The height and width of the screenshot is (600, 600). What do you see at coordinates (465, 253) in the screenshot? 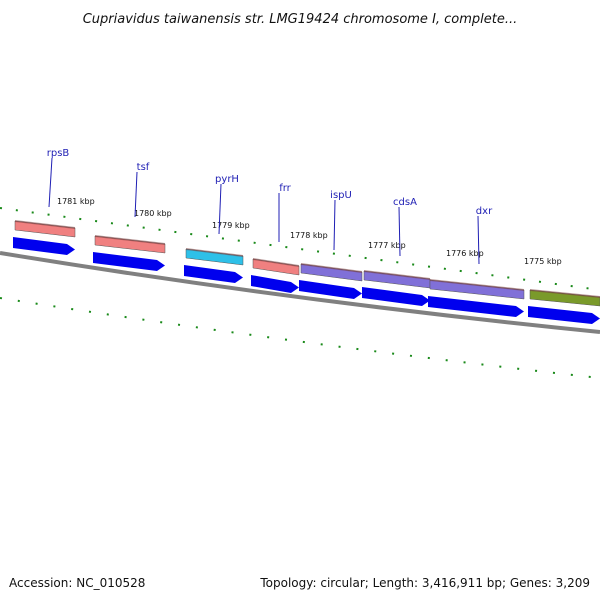
I see `kbp-tick-label: 1776 kbp` at bounding box center [465, 253].